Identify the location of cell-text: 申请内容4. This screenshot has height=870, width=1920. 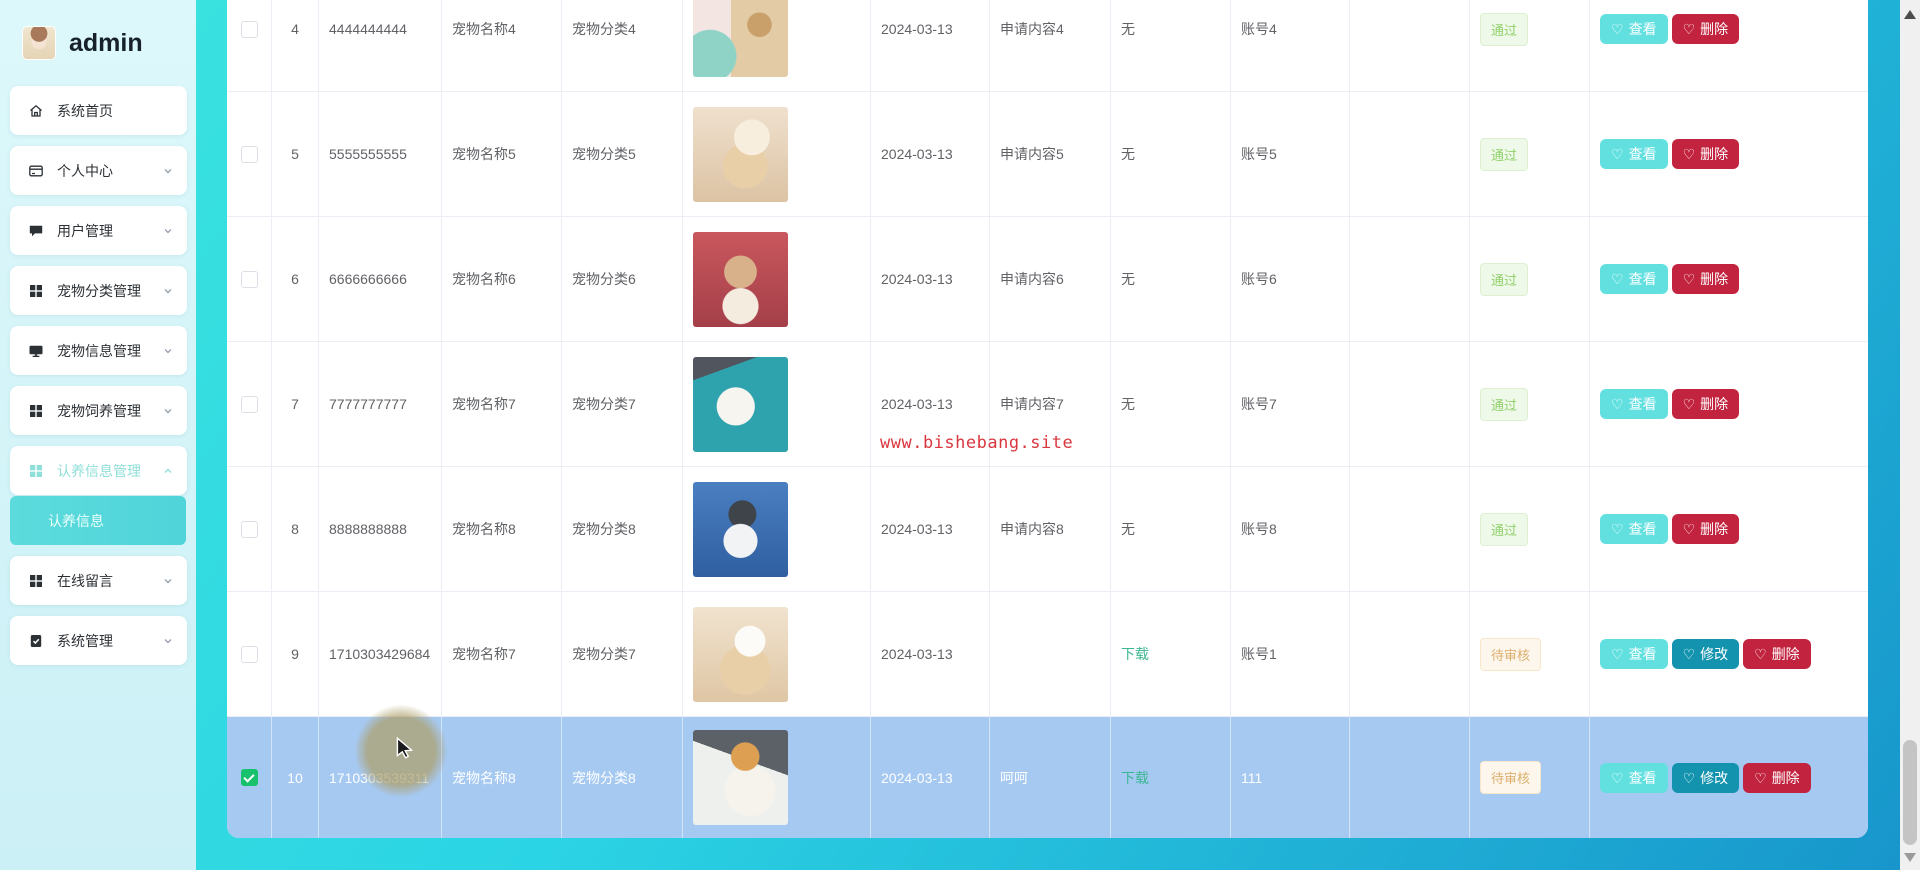
(1032, 29).